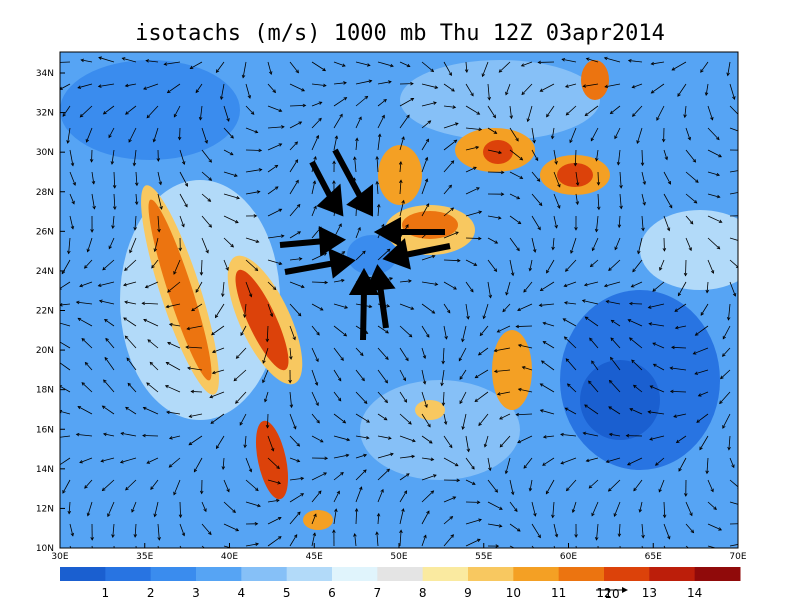  I want to click on latitude-label: 12N, so click(45, 509).